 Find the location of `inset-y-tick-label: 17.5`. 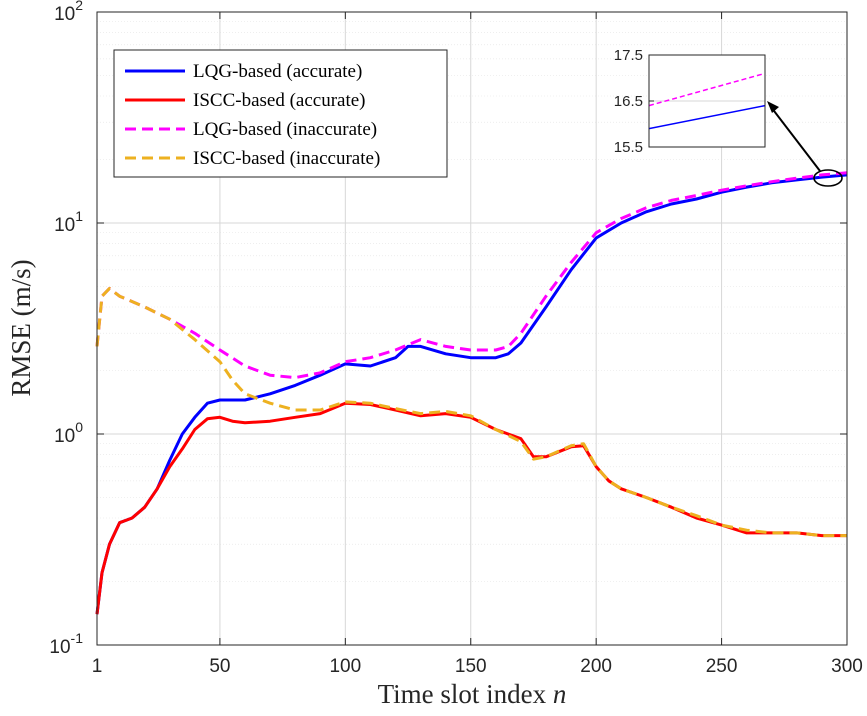

inset-y-tick-label: 17.5 is located at coordinates (628, 55).